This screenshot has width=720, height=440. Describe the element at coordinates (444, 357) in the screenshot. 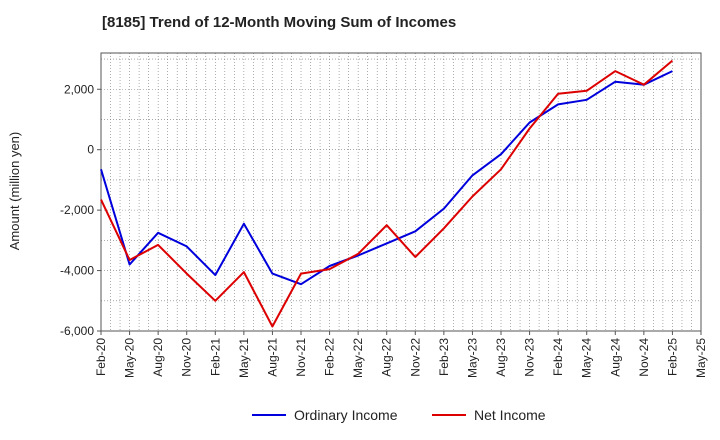

I see `x-tick-label: Feb-23` at that location.